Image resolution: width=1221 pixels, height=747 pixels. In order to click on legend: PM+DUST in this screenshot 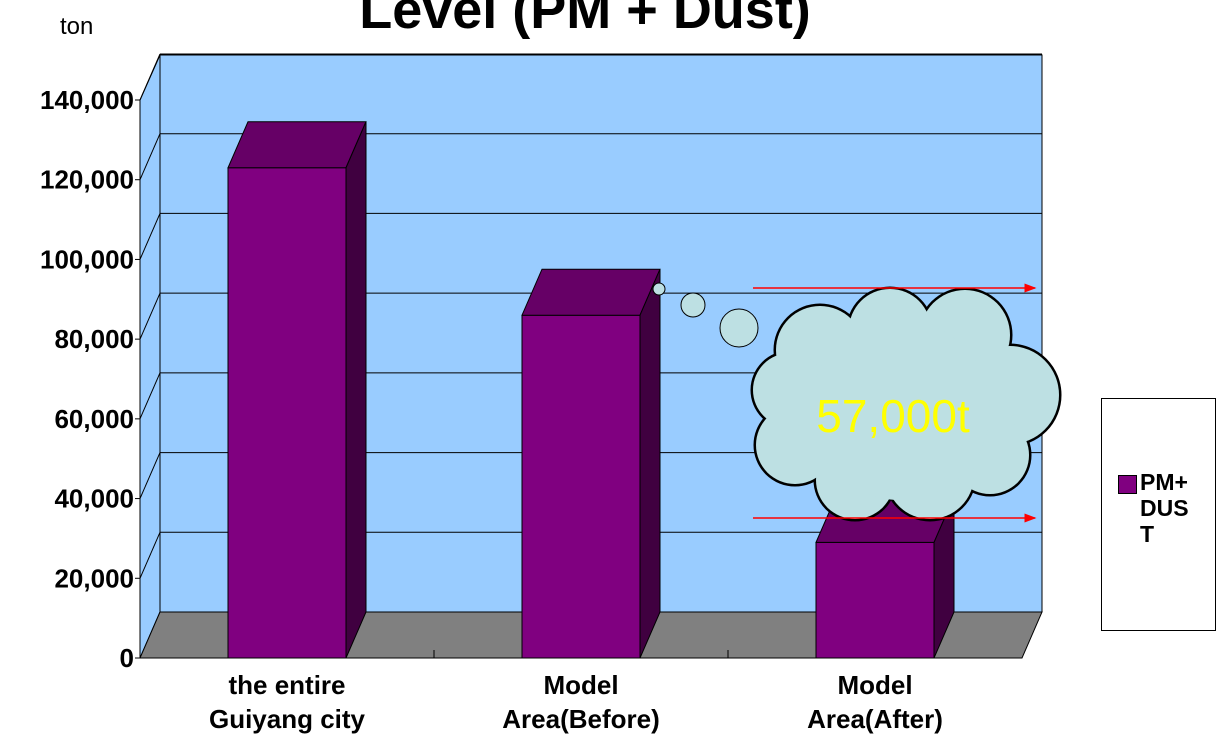, I will do `click(1158, 514)`.